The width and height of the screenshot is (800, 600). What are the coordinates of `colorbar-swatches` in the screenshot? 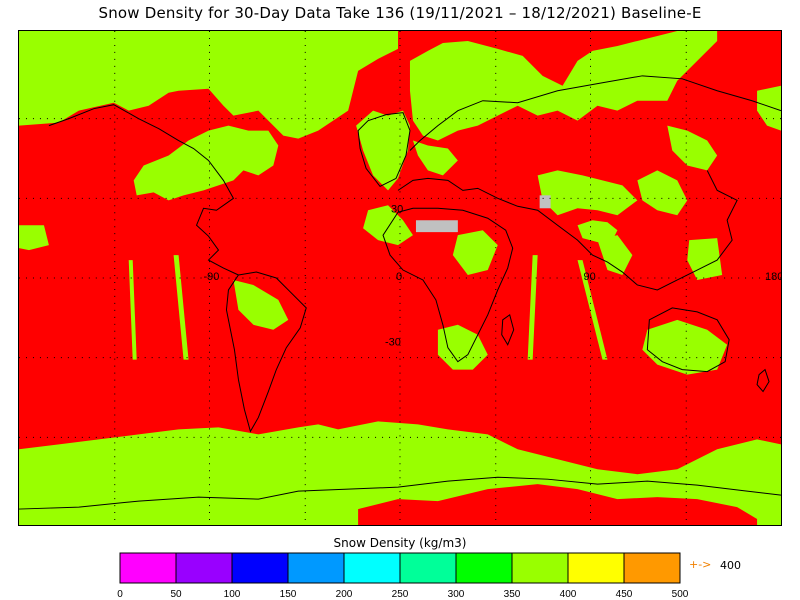 It's located at (400, 568).